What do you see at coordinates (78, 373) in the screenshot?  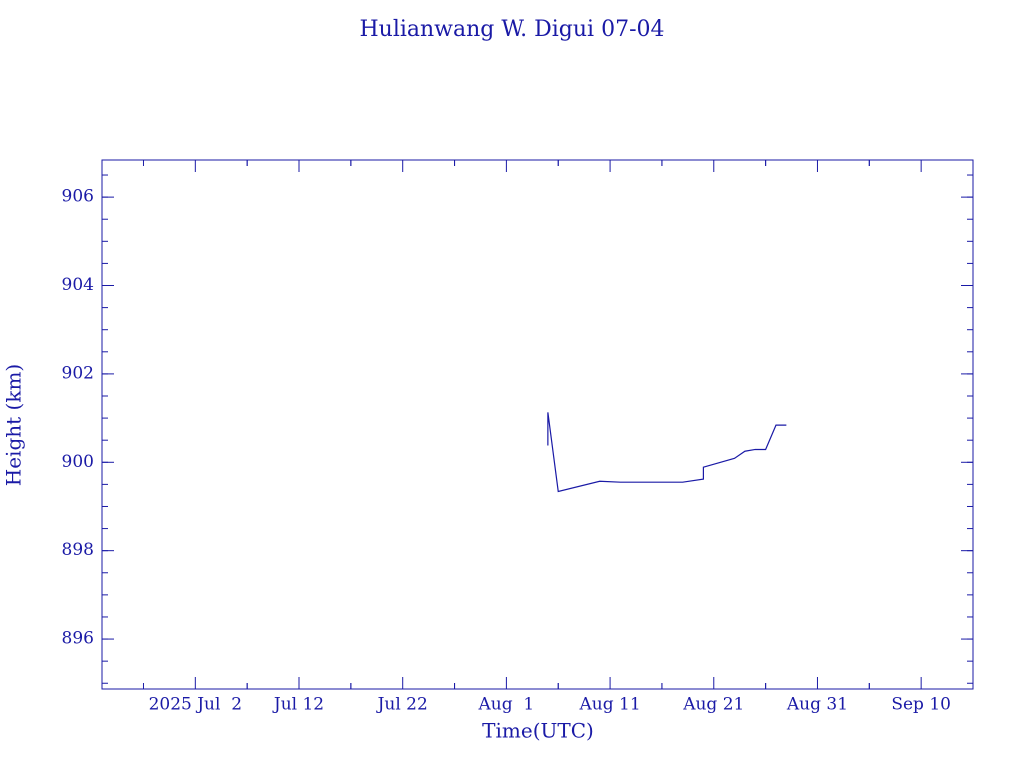 I see `y-tick-label: 902` at bounding box center [78, 373].